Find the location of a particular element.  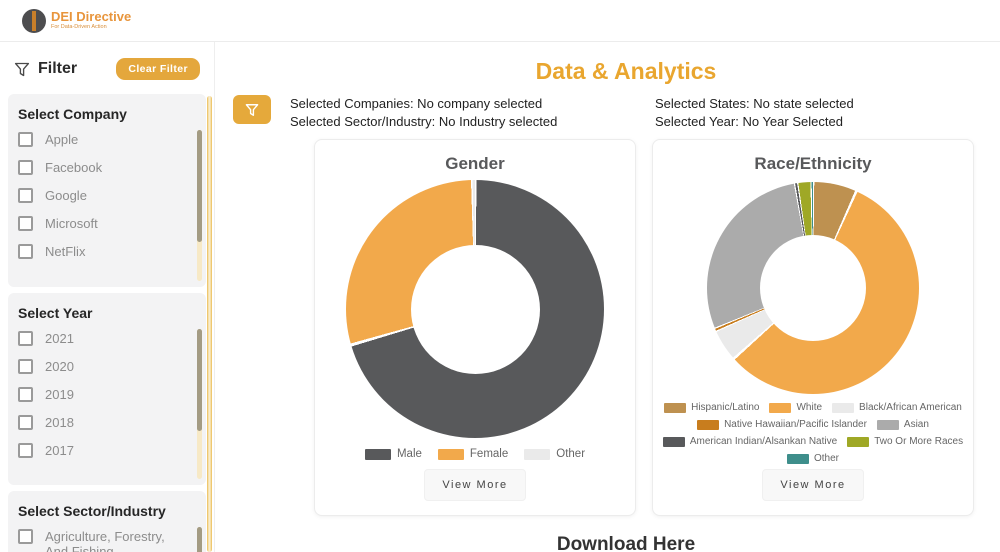

legend-item: Black/African American is located at coordinates (897, 407).